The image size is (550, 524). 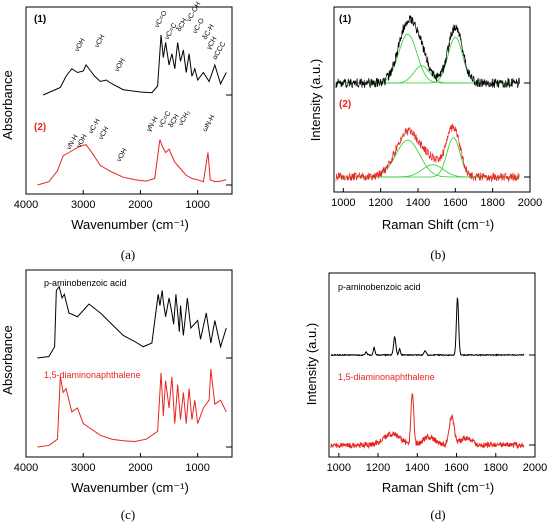 I want to click on panel-a-annotation-2-9: ωN-H, so click(x=209, y=123).